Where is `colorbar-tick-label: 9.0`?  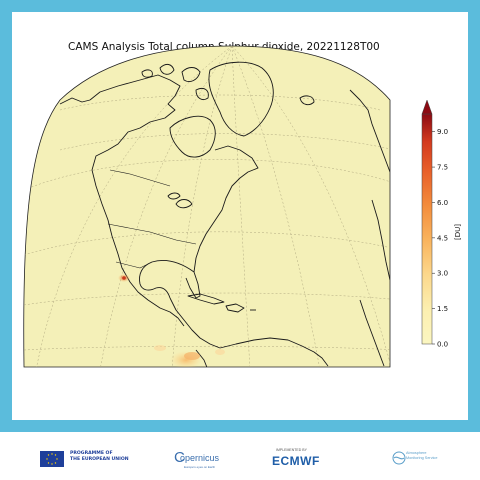 colorbar-tick-label: 9.0 is located at coordinates (442, 132).